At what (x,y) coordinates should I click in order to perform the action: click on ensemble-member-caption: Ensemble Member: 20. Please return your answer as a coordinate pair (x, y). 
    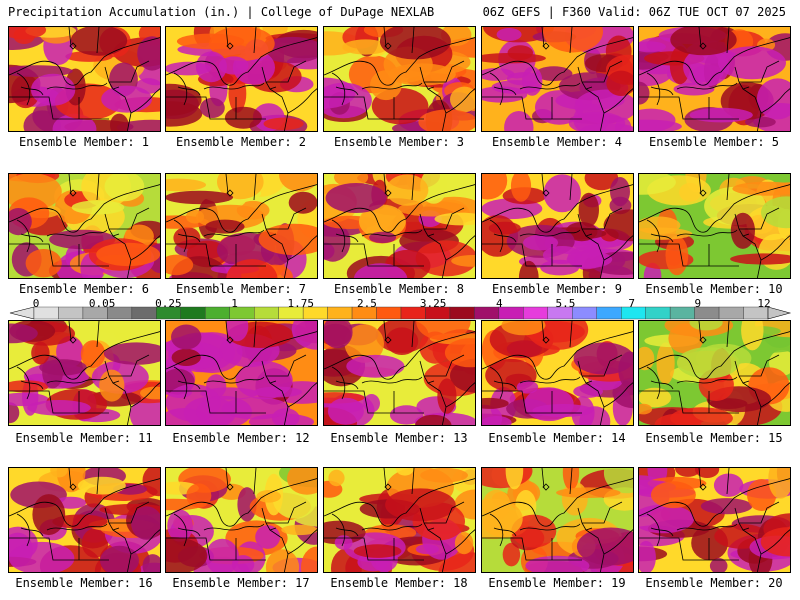
    Looking at the image, I should click on (714, 583).